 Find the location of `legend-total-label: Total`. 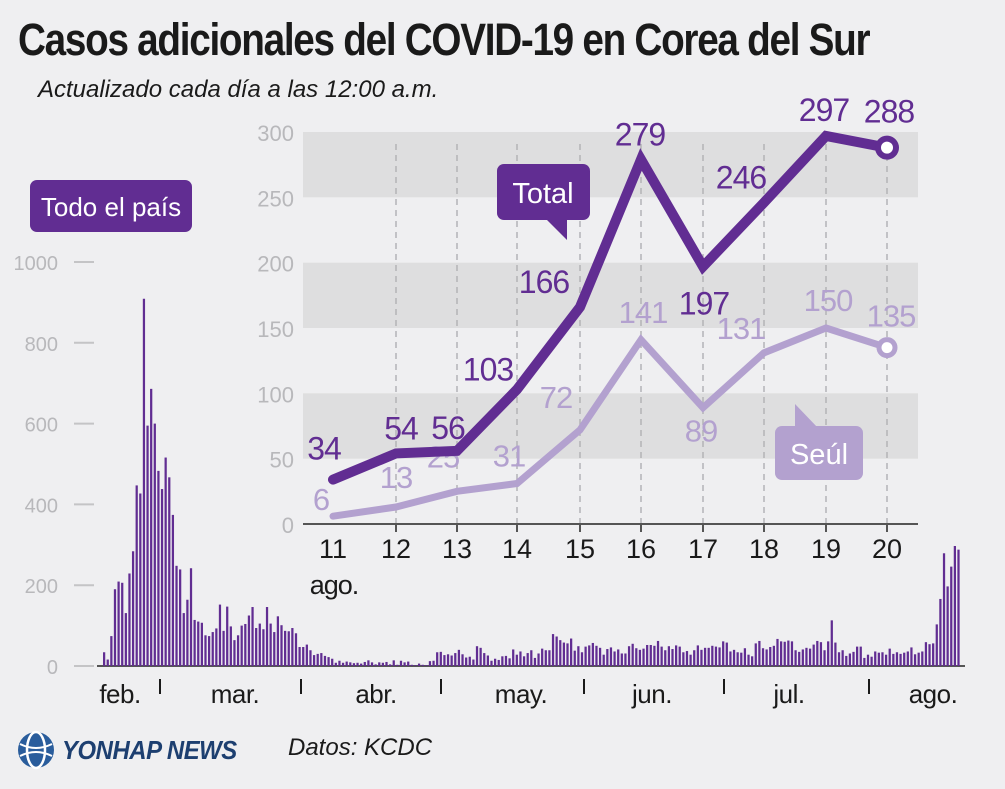

legend-total-label: Total is located at coordinates (542, 194).